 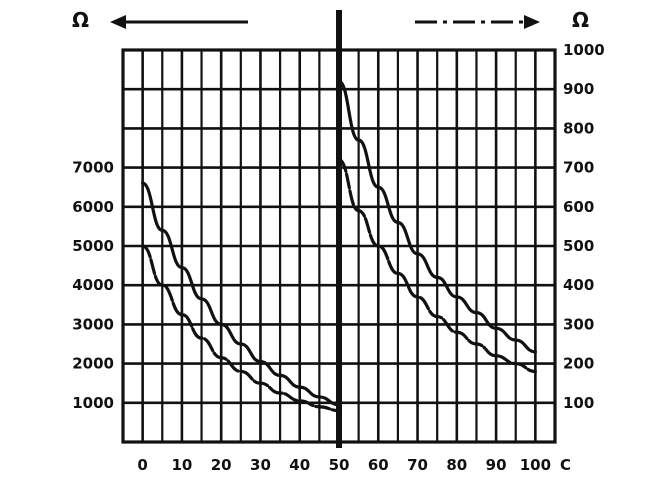 What do you see at coordinates (580, 20) in the screenshot?
I see `right-unit-label: Ω` at bounding box center [580, 20].